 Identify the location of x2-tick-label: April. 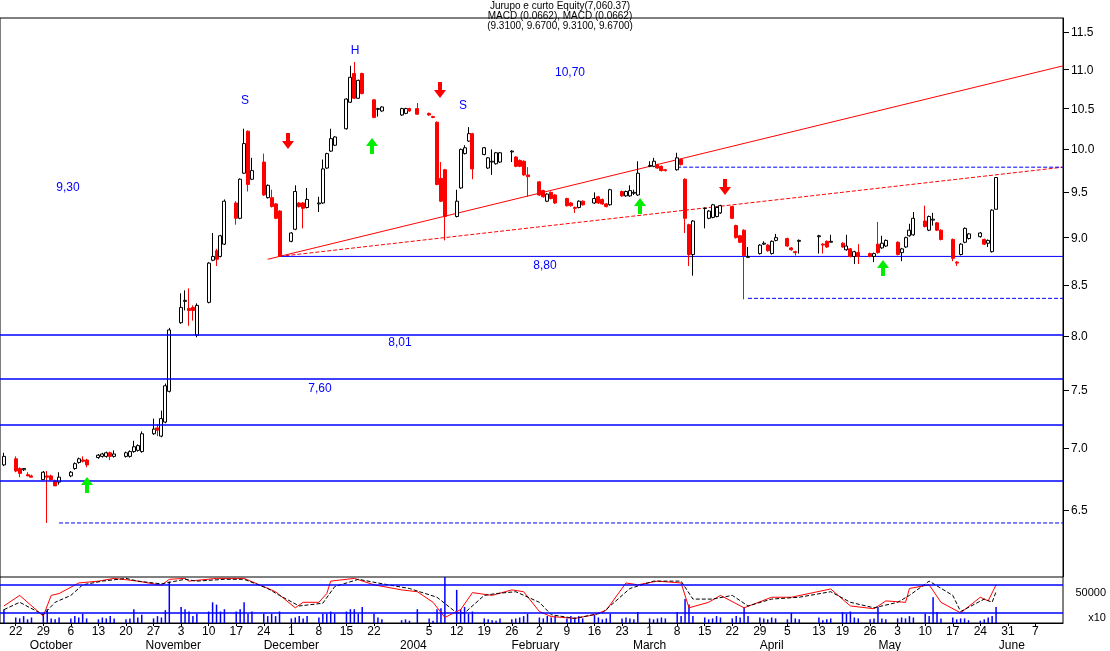
(771, 644).